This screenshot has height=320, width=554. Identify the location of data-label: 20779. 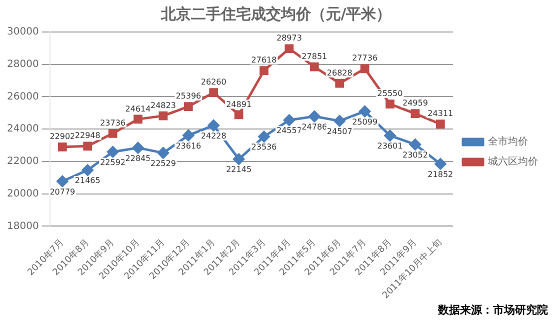
(63, 191).